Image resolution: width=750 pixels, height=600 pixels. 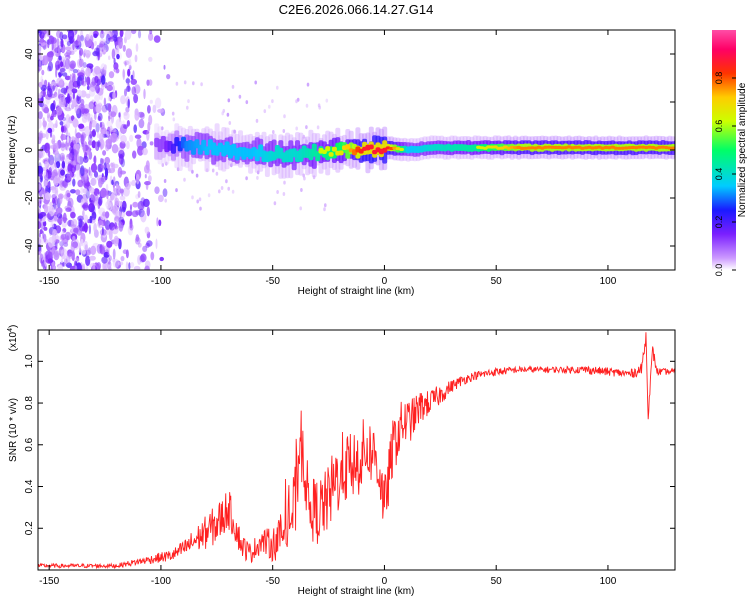 I want to click on ridge-cell, so click(x=341, y=153).